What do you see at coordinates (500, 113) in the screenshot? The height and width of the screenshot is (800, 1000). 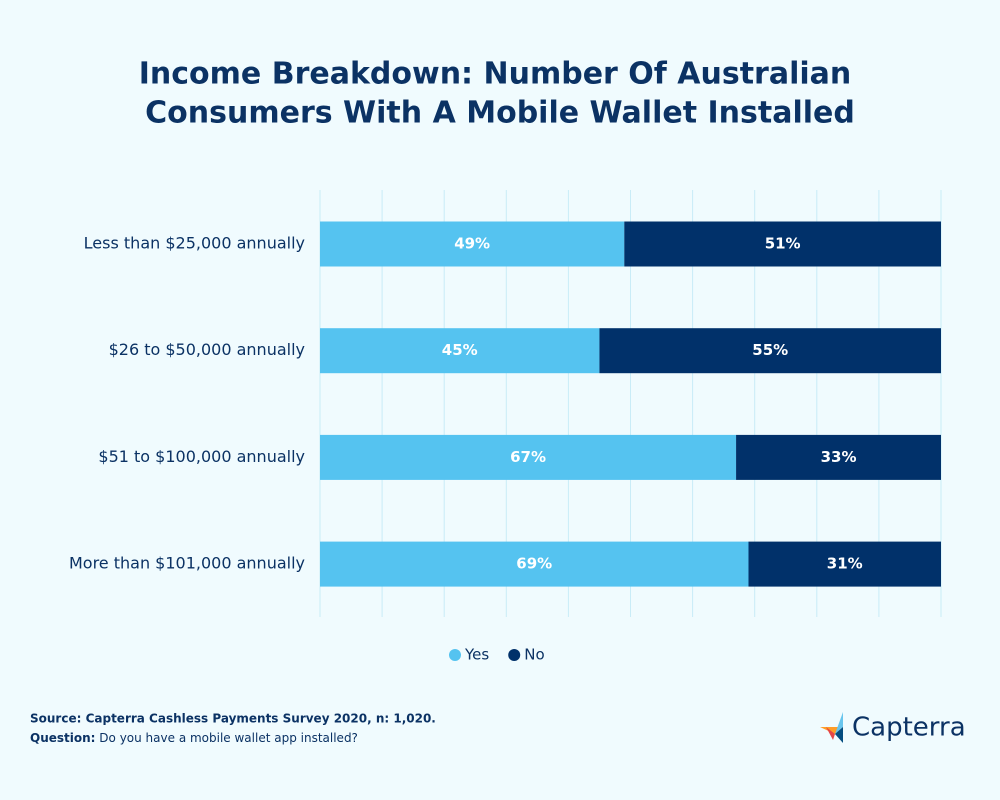 I see `chart-title: Consumers With A Mobile Wallet Installed` at bounding box center [500, 113].